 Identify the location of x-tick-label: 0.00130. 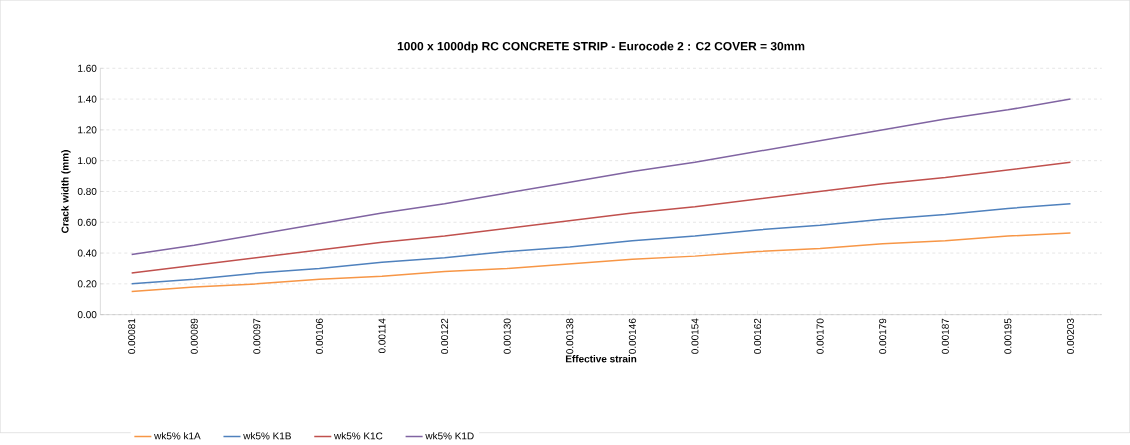
(507, 336).